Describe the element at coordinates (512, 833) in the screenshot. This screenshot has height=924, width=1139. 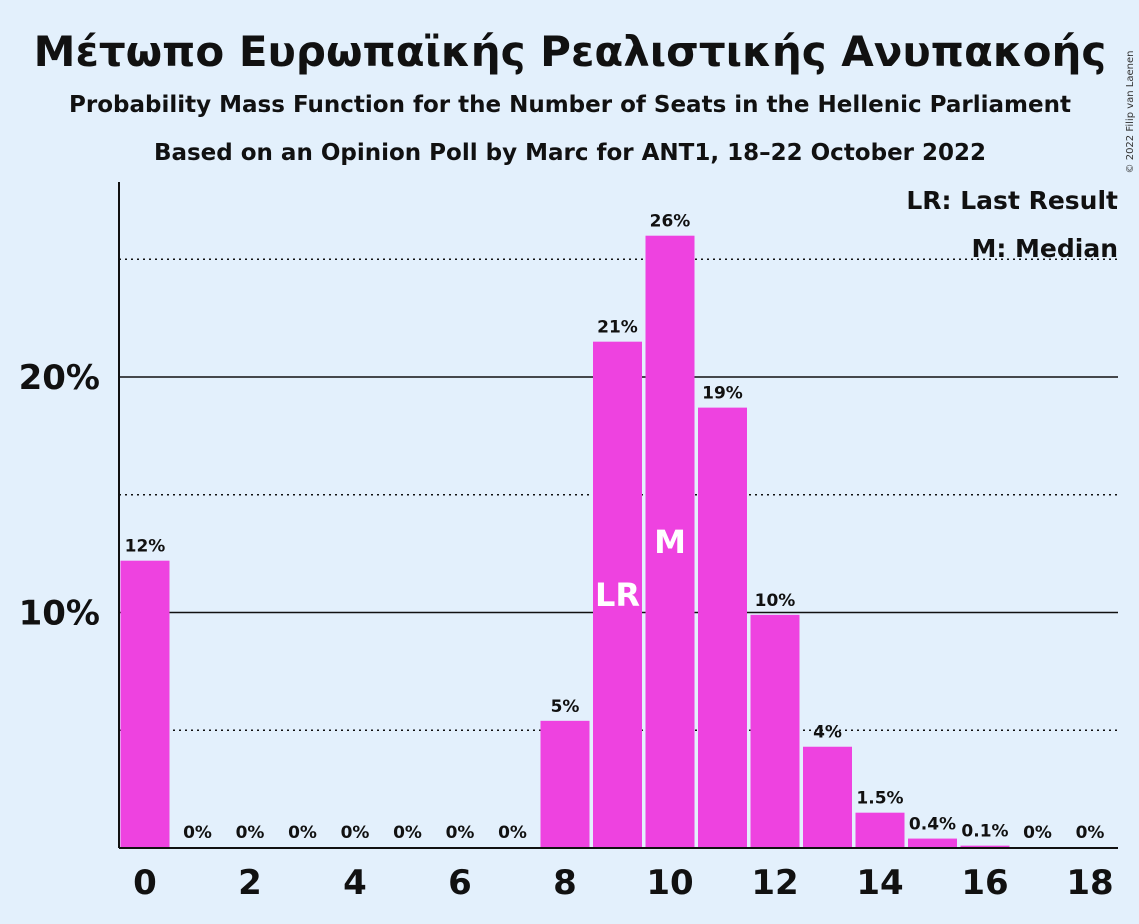
I see `data-label-seat-7: 0%` at that location.